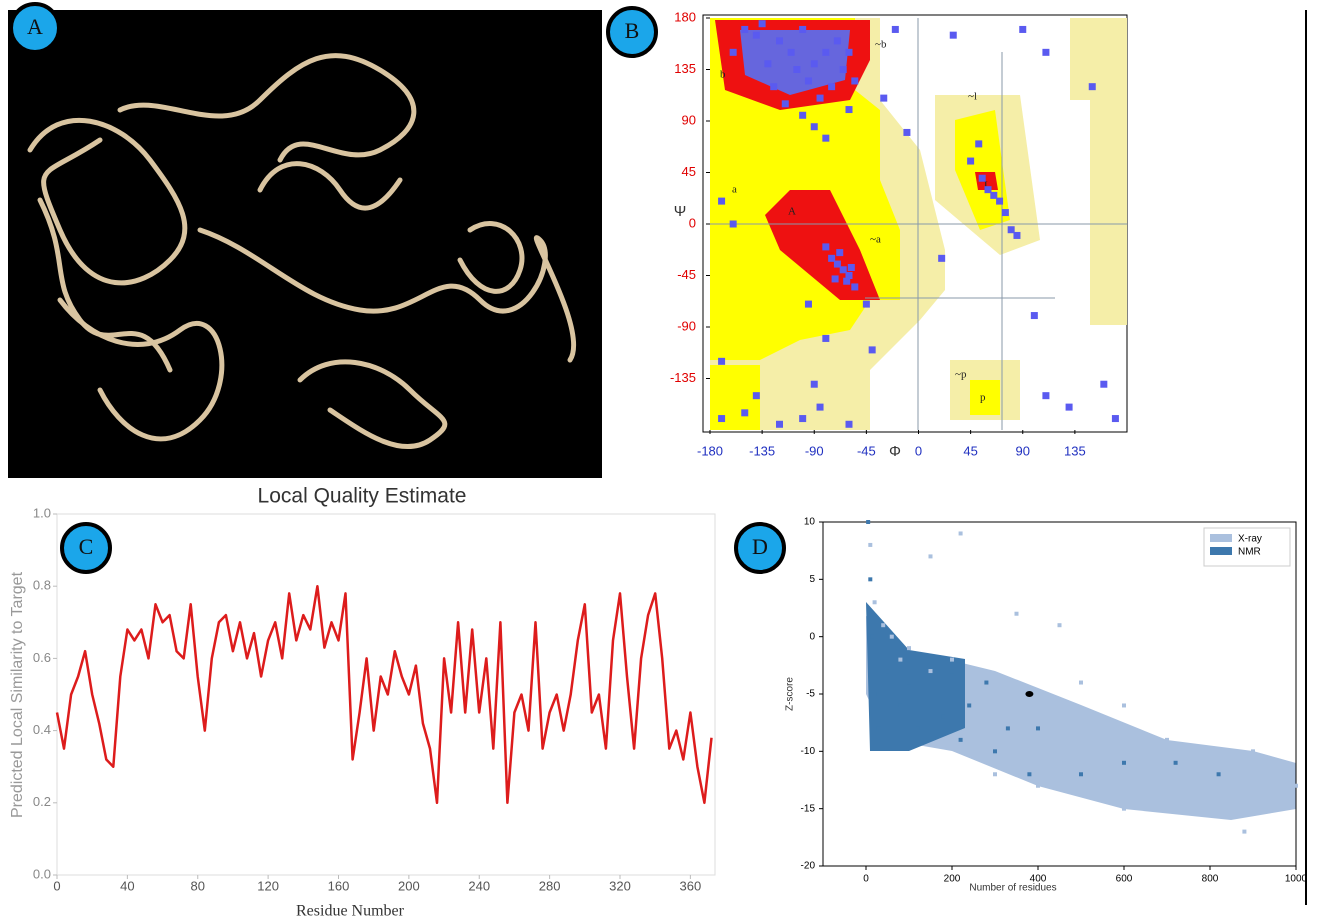 The width and height of the screenshot is (1319, 922). I want to click on region-label: L, so click(987, 186).